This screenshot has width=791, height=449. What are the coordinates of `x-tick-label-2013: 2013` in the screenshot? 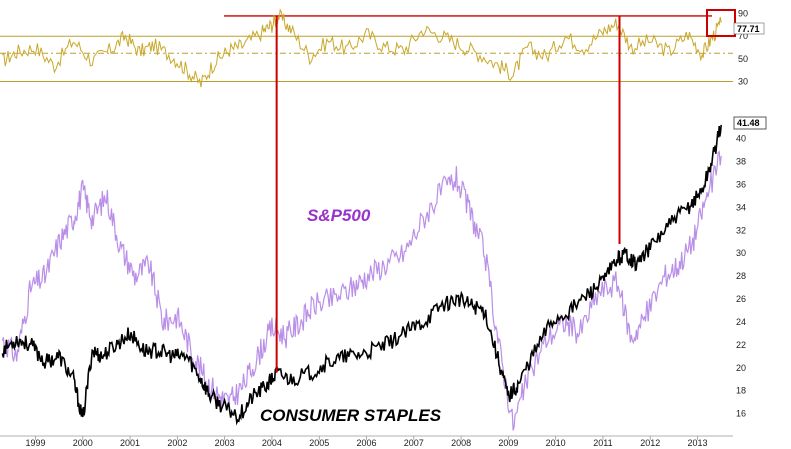 It's located at (698, 443).